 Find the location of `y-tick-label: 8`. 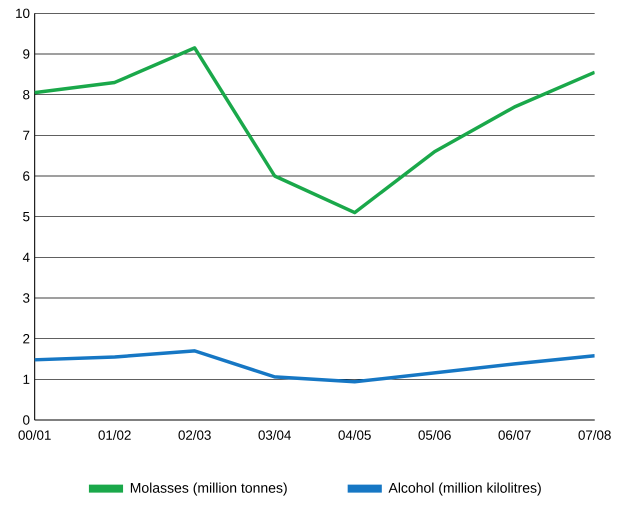

y-tick-label: 8 is located at coordinates (26, 95).